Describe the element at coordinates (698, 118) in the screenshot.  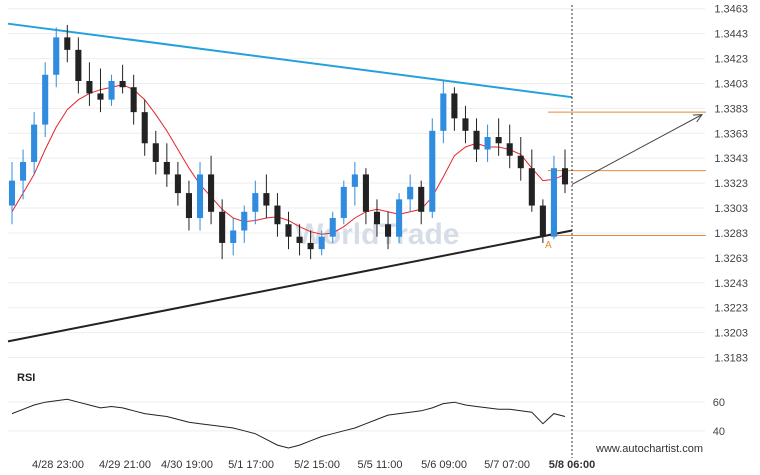
I see `projection-arrow-head` at that location.